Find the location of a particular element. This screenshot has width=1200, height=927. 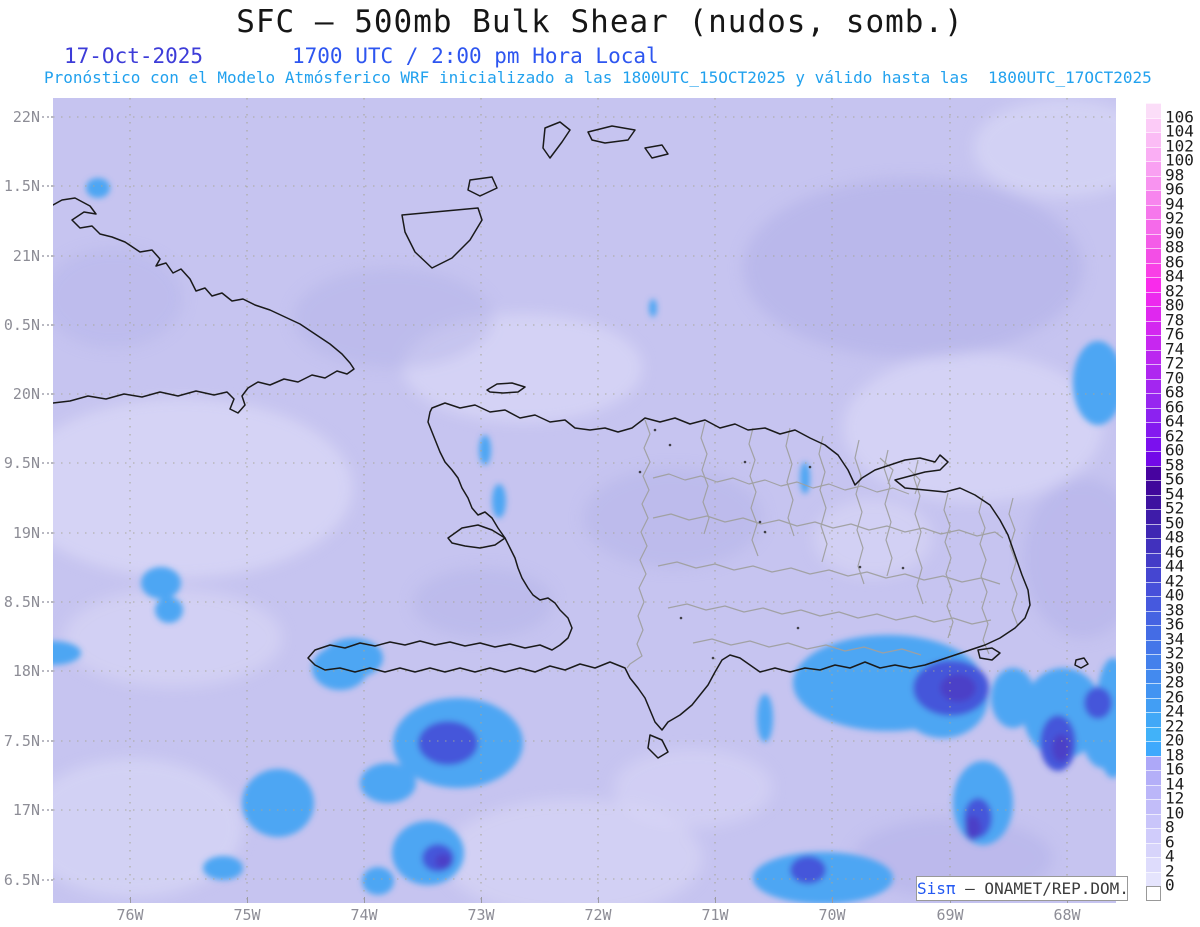

colorbar-label: 64 is located at coordinates (1175, 421).